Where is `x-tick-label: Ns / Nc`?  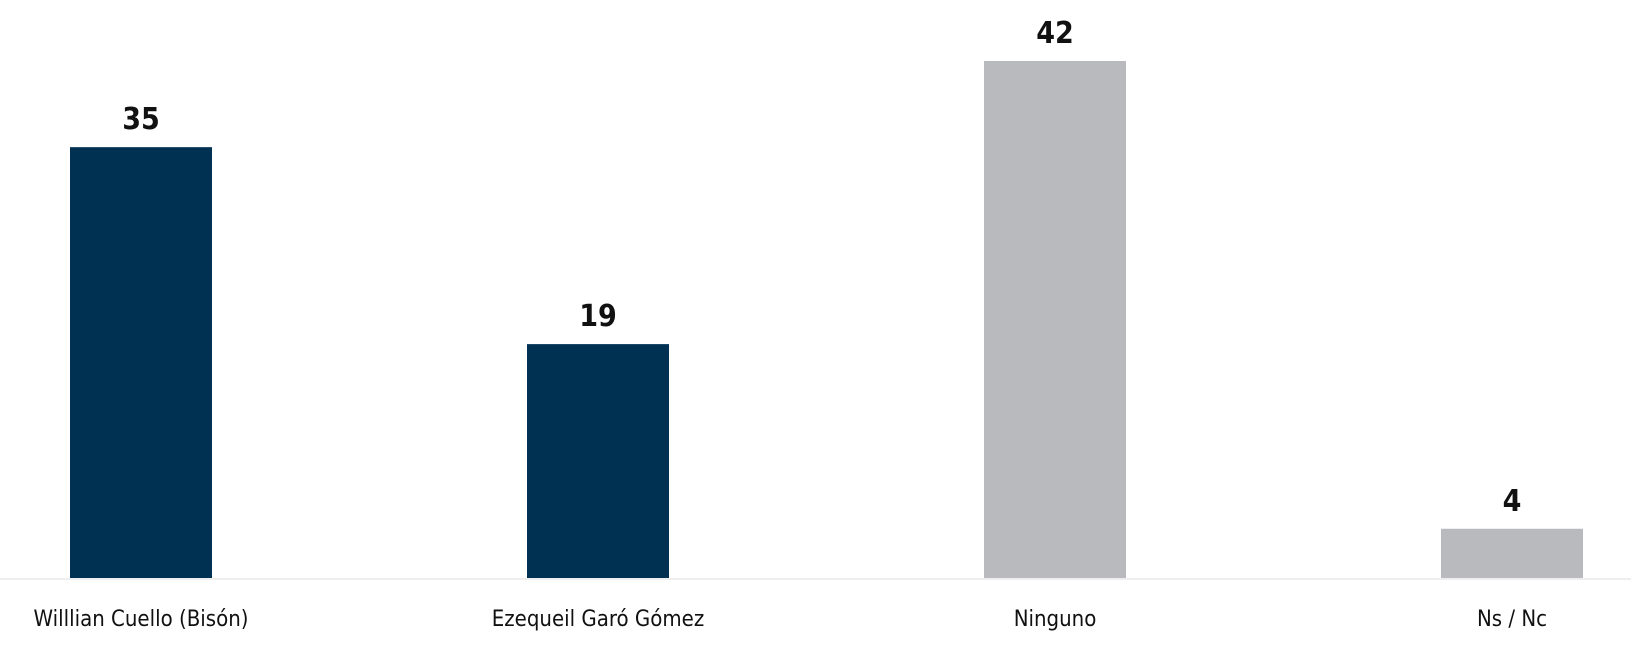
x-tick-label: Ns / Nc is located at coordinates (1512, 619).